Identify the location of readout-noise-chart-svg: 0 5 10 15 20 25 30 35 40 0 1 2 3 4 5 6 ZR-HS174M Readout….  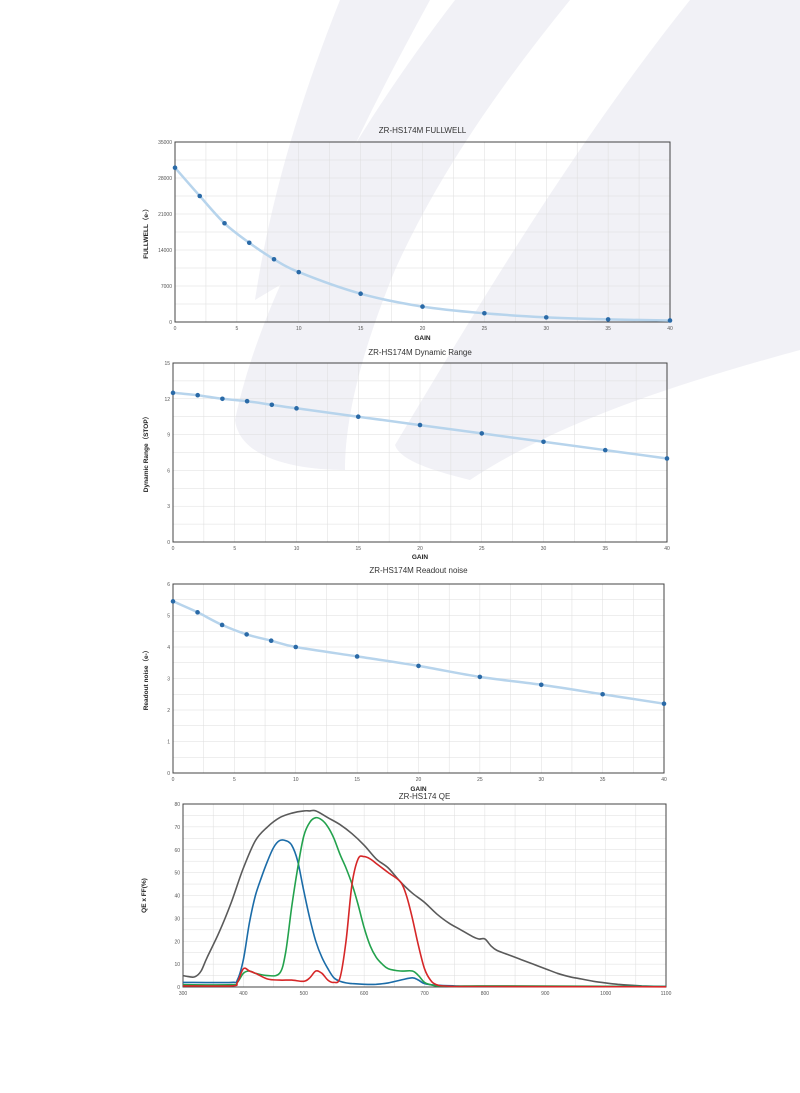
(404, 679).